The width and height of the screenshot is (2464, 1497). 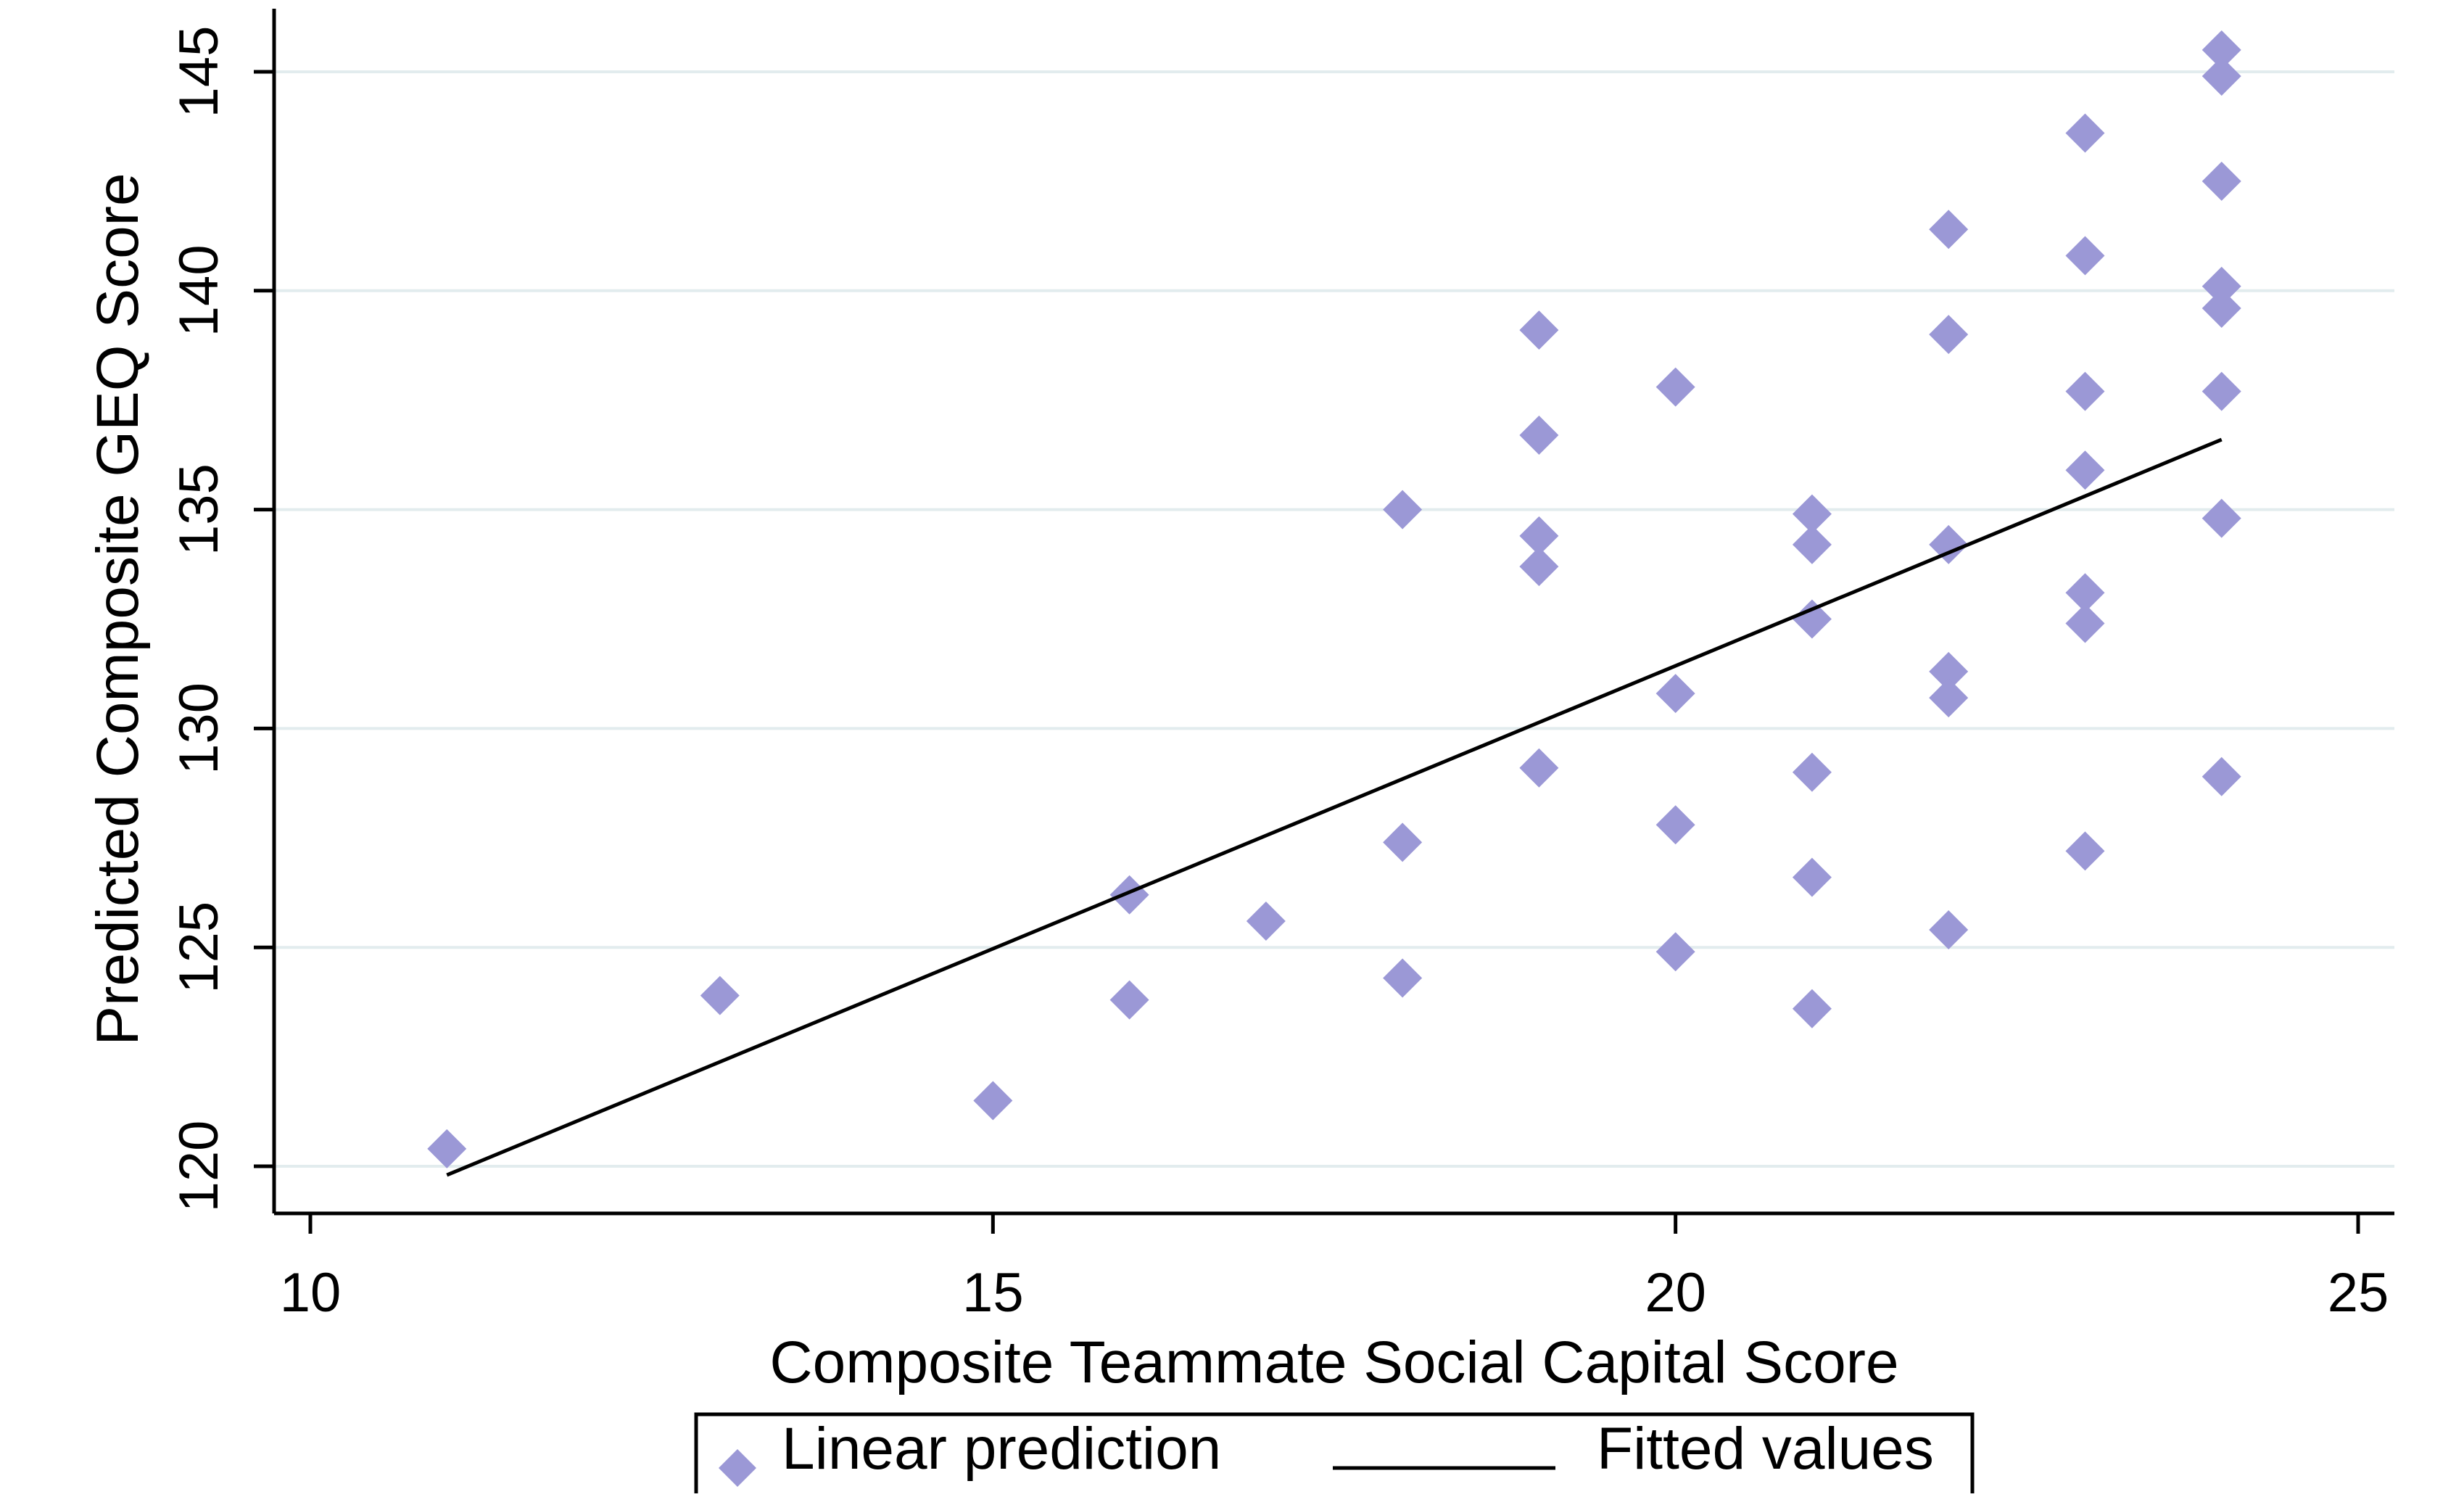 What do you see at coordinates (199, 728) in the screenshot?
I see `y-tick-label-130: 130` at bounding box center [199, 728].